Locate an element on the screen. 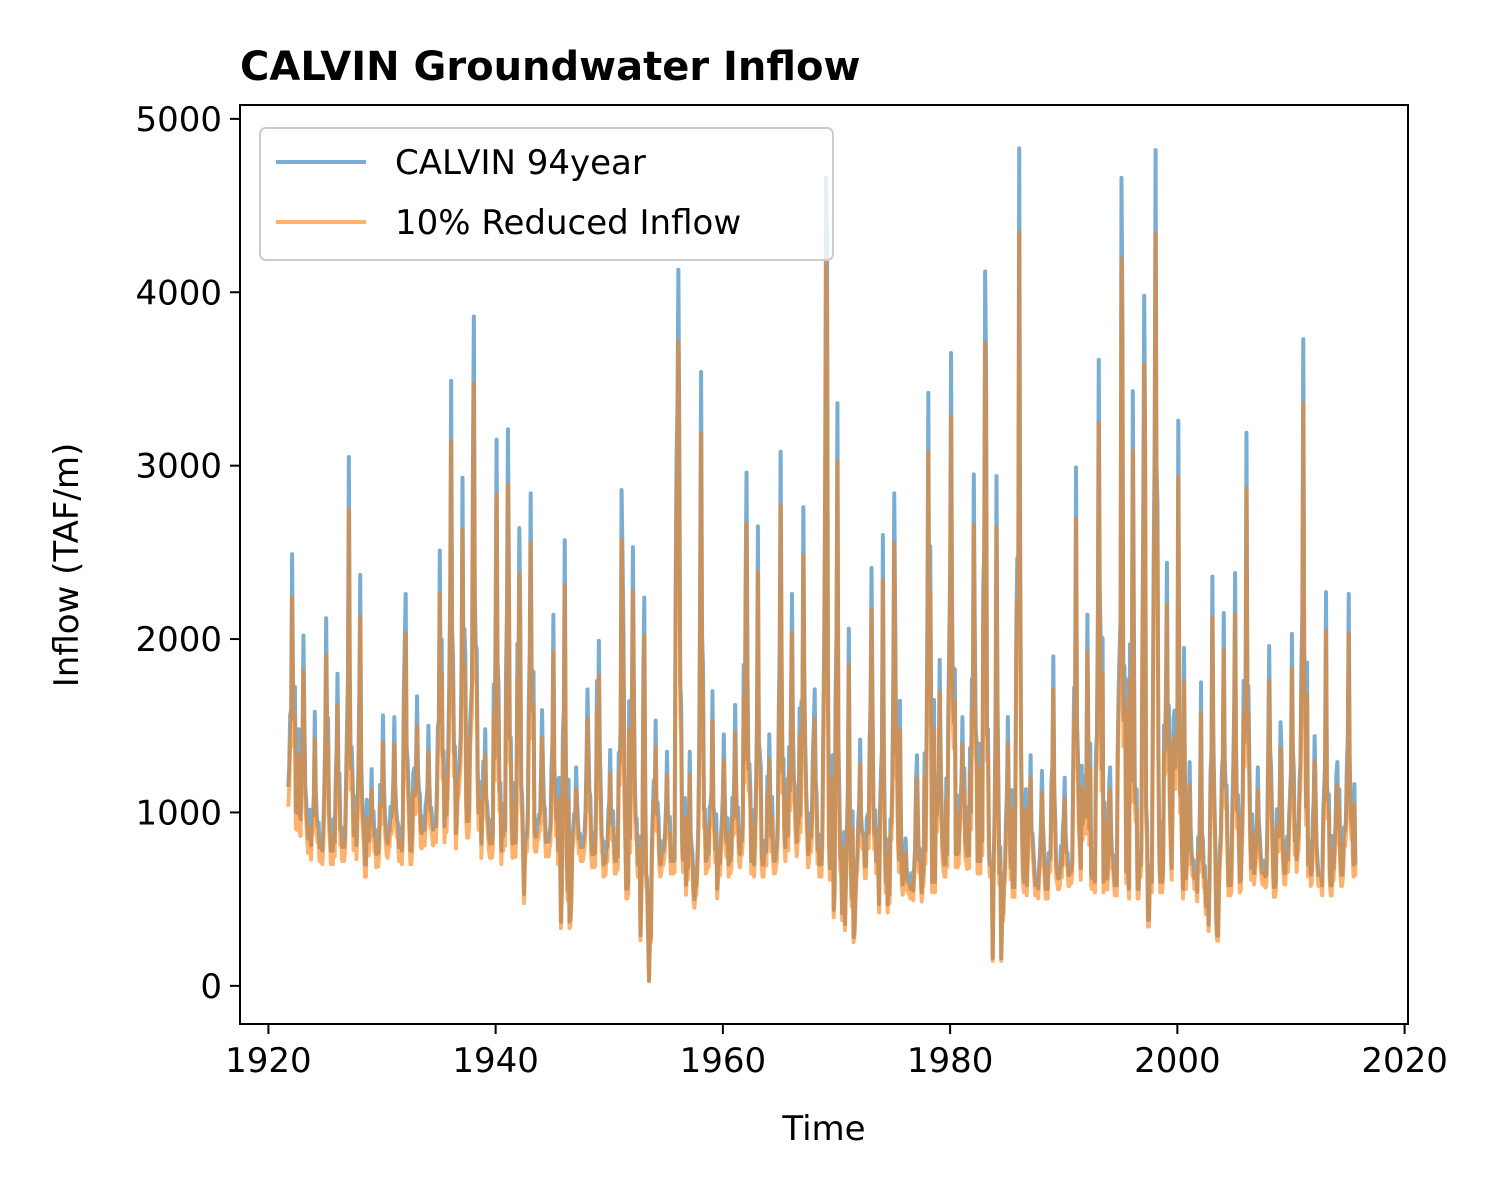 The width and height of the screenshot is (1500, 1200). x-tick-label: 1980 is located at coordinates (950, 1061).